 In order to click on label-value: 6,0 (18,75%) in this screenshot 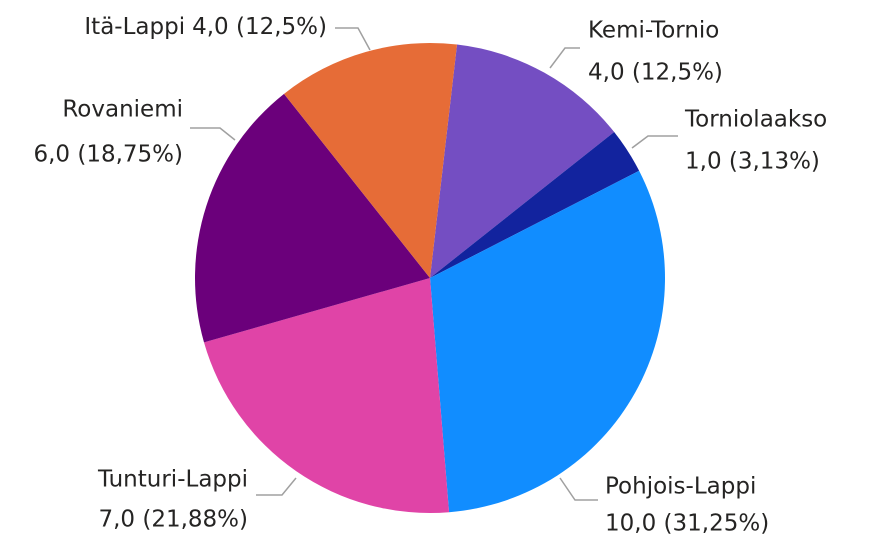, I will do `click(108, 155)`.